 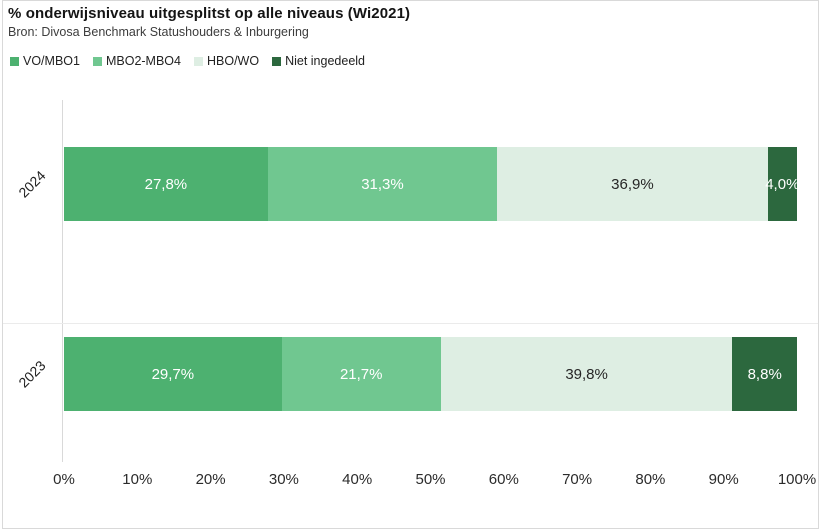 I want to click on bar-segment: 27,8%, so click(x=166, y=184).